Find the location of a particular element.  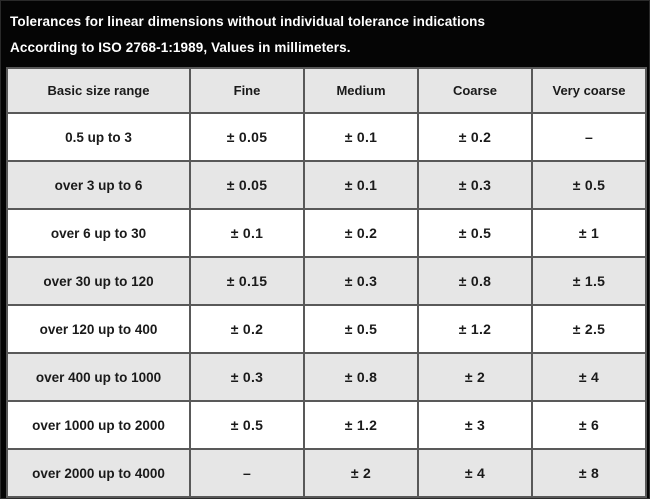

size-range-cell: over 30 up to 120 is located at coordinates (98, 281).